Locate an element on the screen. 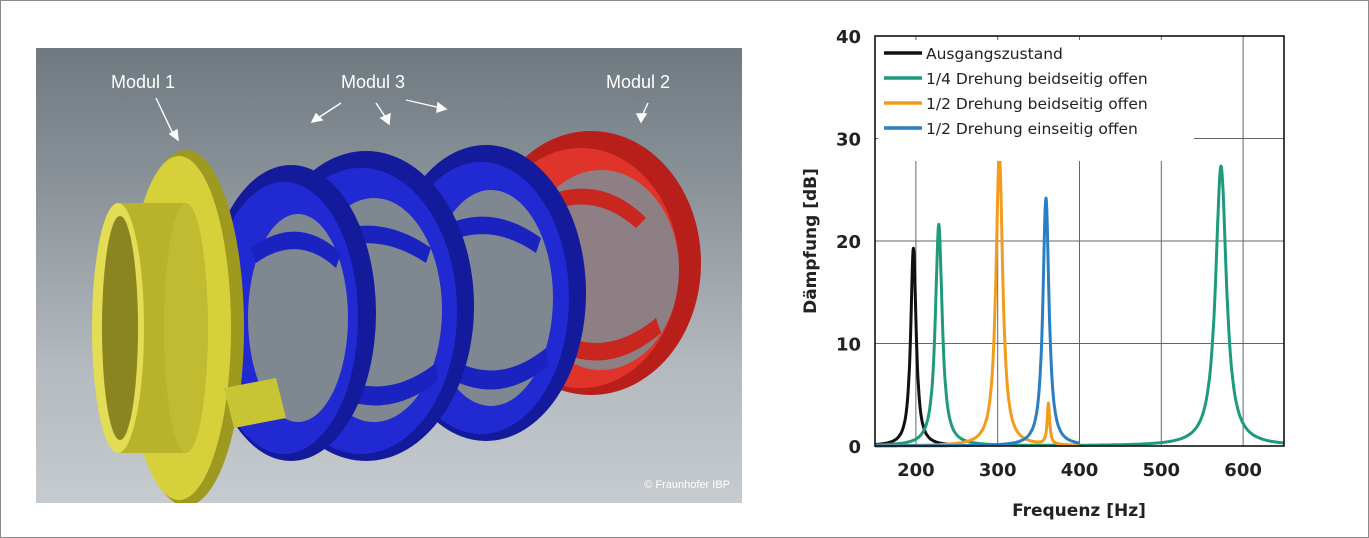 The width and height of the screenshot is (1369, 538). y-tick-label-2: 20 is located at coordinates (848, 242).